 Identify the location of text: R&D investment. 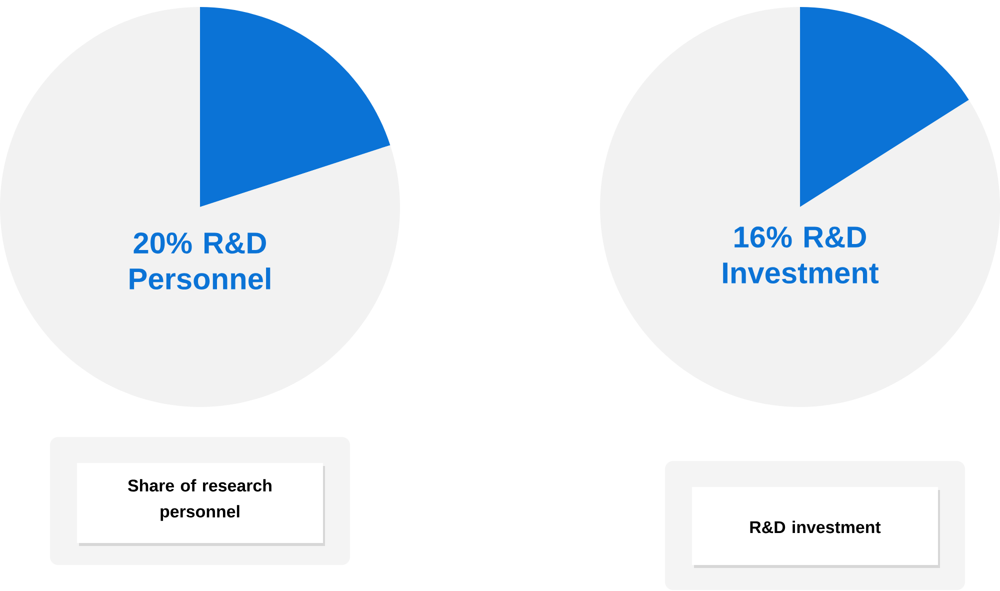
(815, 527).